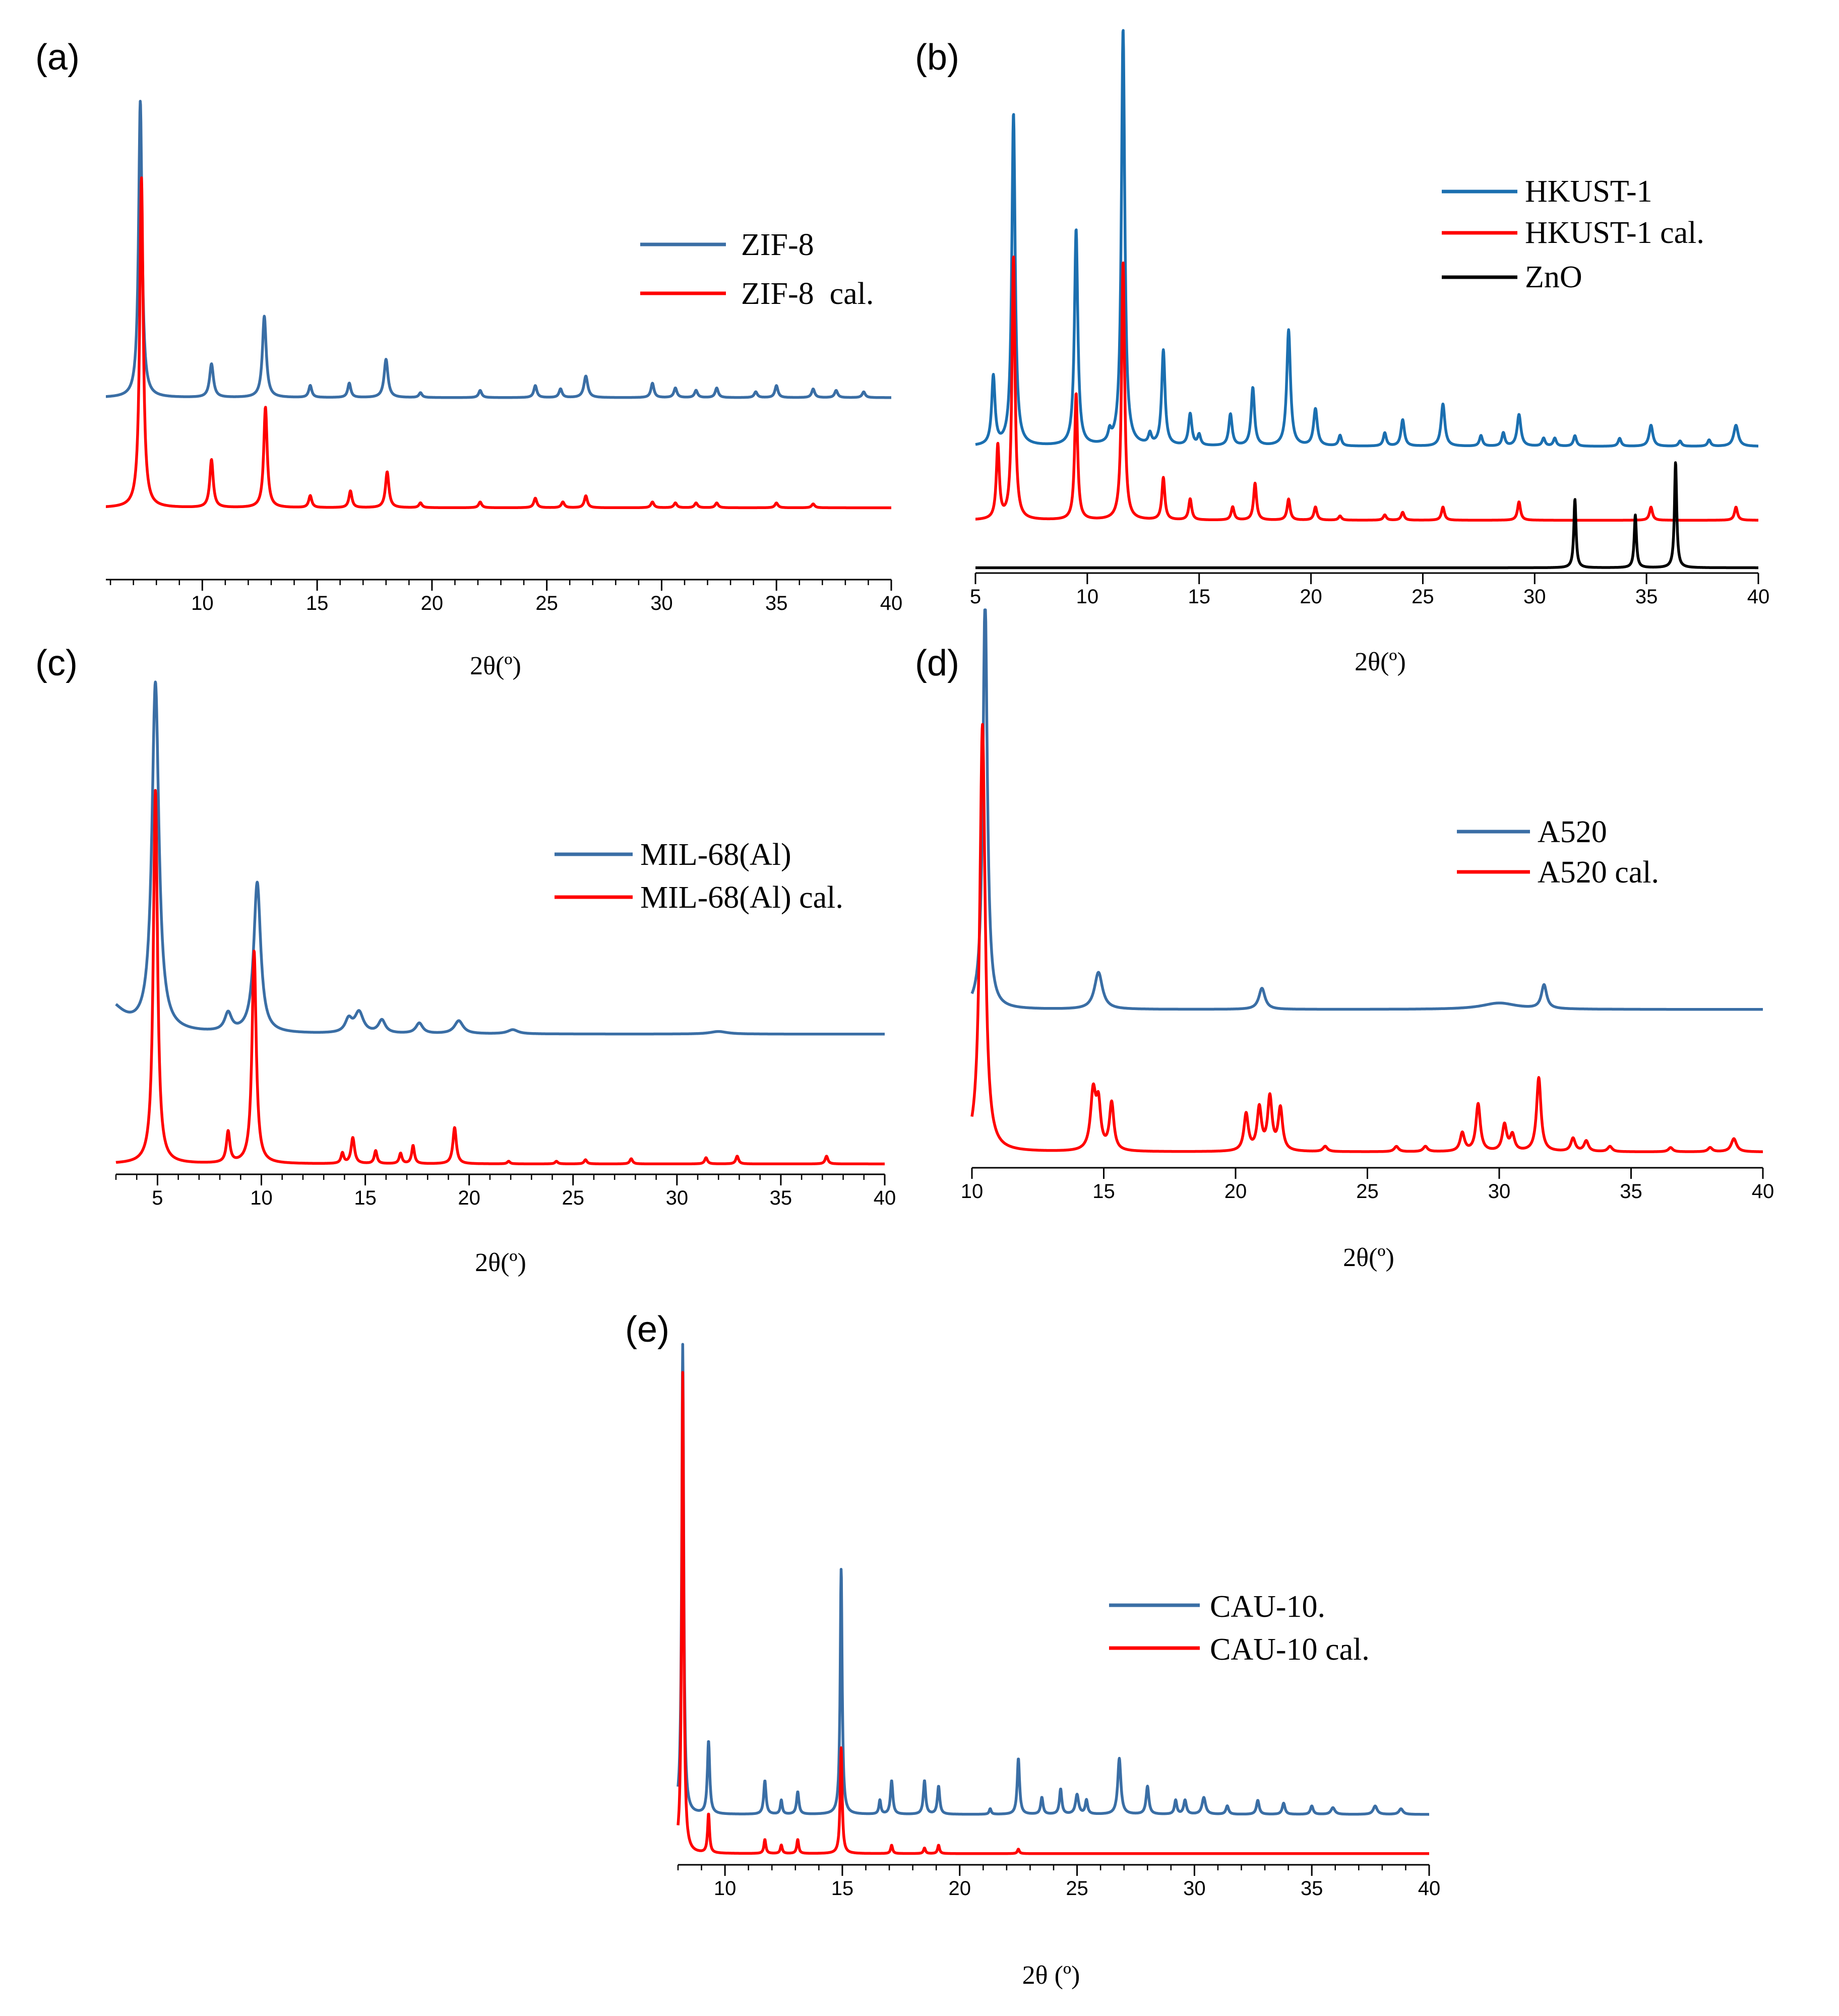 The height and width of the screenshot is (2016, 1839). I want to click on panel-e-plot: 10 15 20 25 30 35 40, so click(1059, 1622).